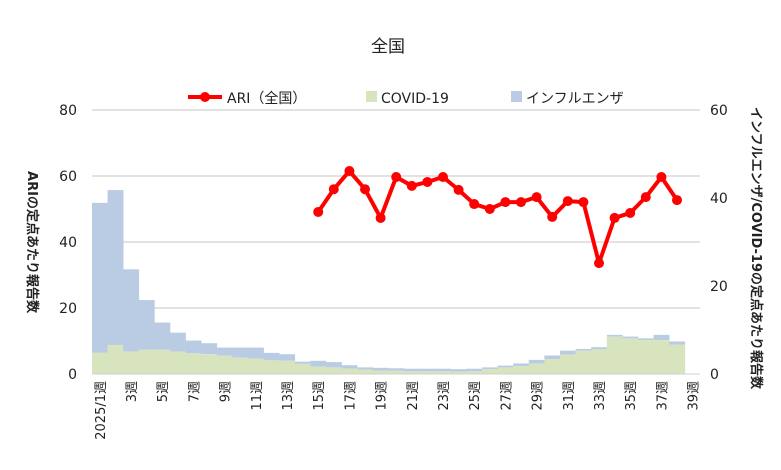 The image size is (781, 470). I want to click on x-tick-label: 9週, so click(226, 391).